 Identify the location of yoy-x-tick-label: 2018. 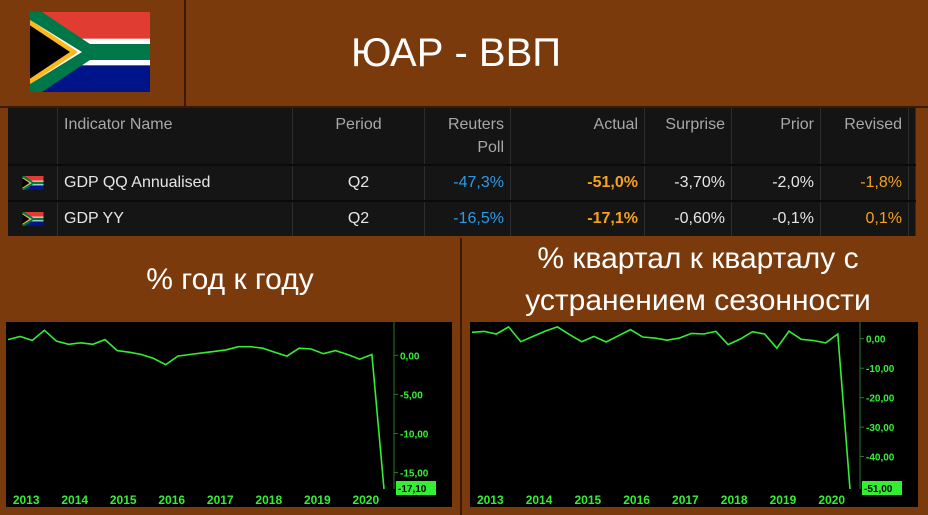
(268, 500).